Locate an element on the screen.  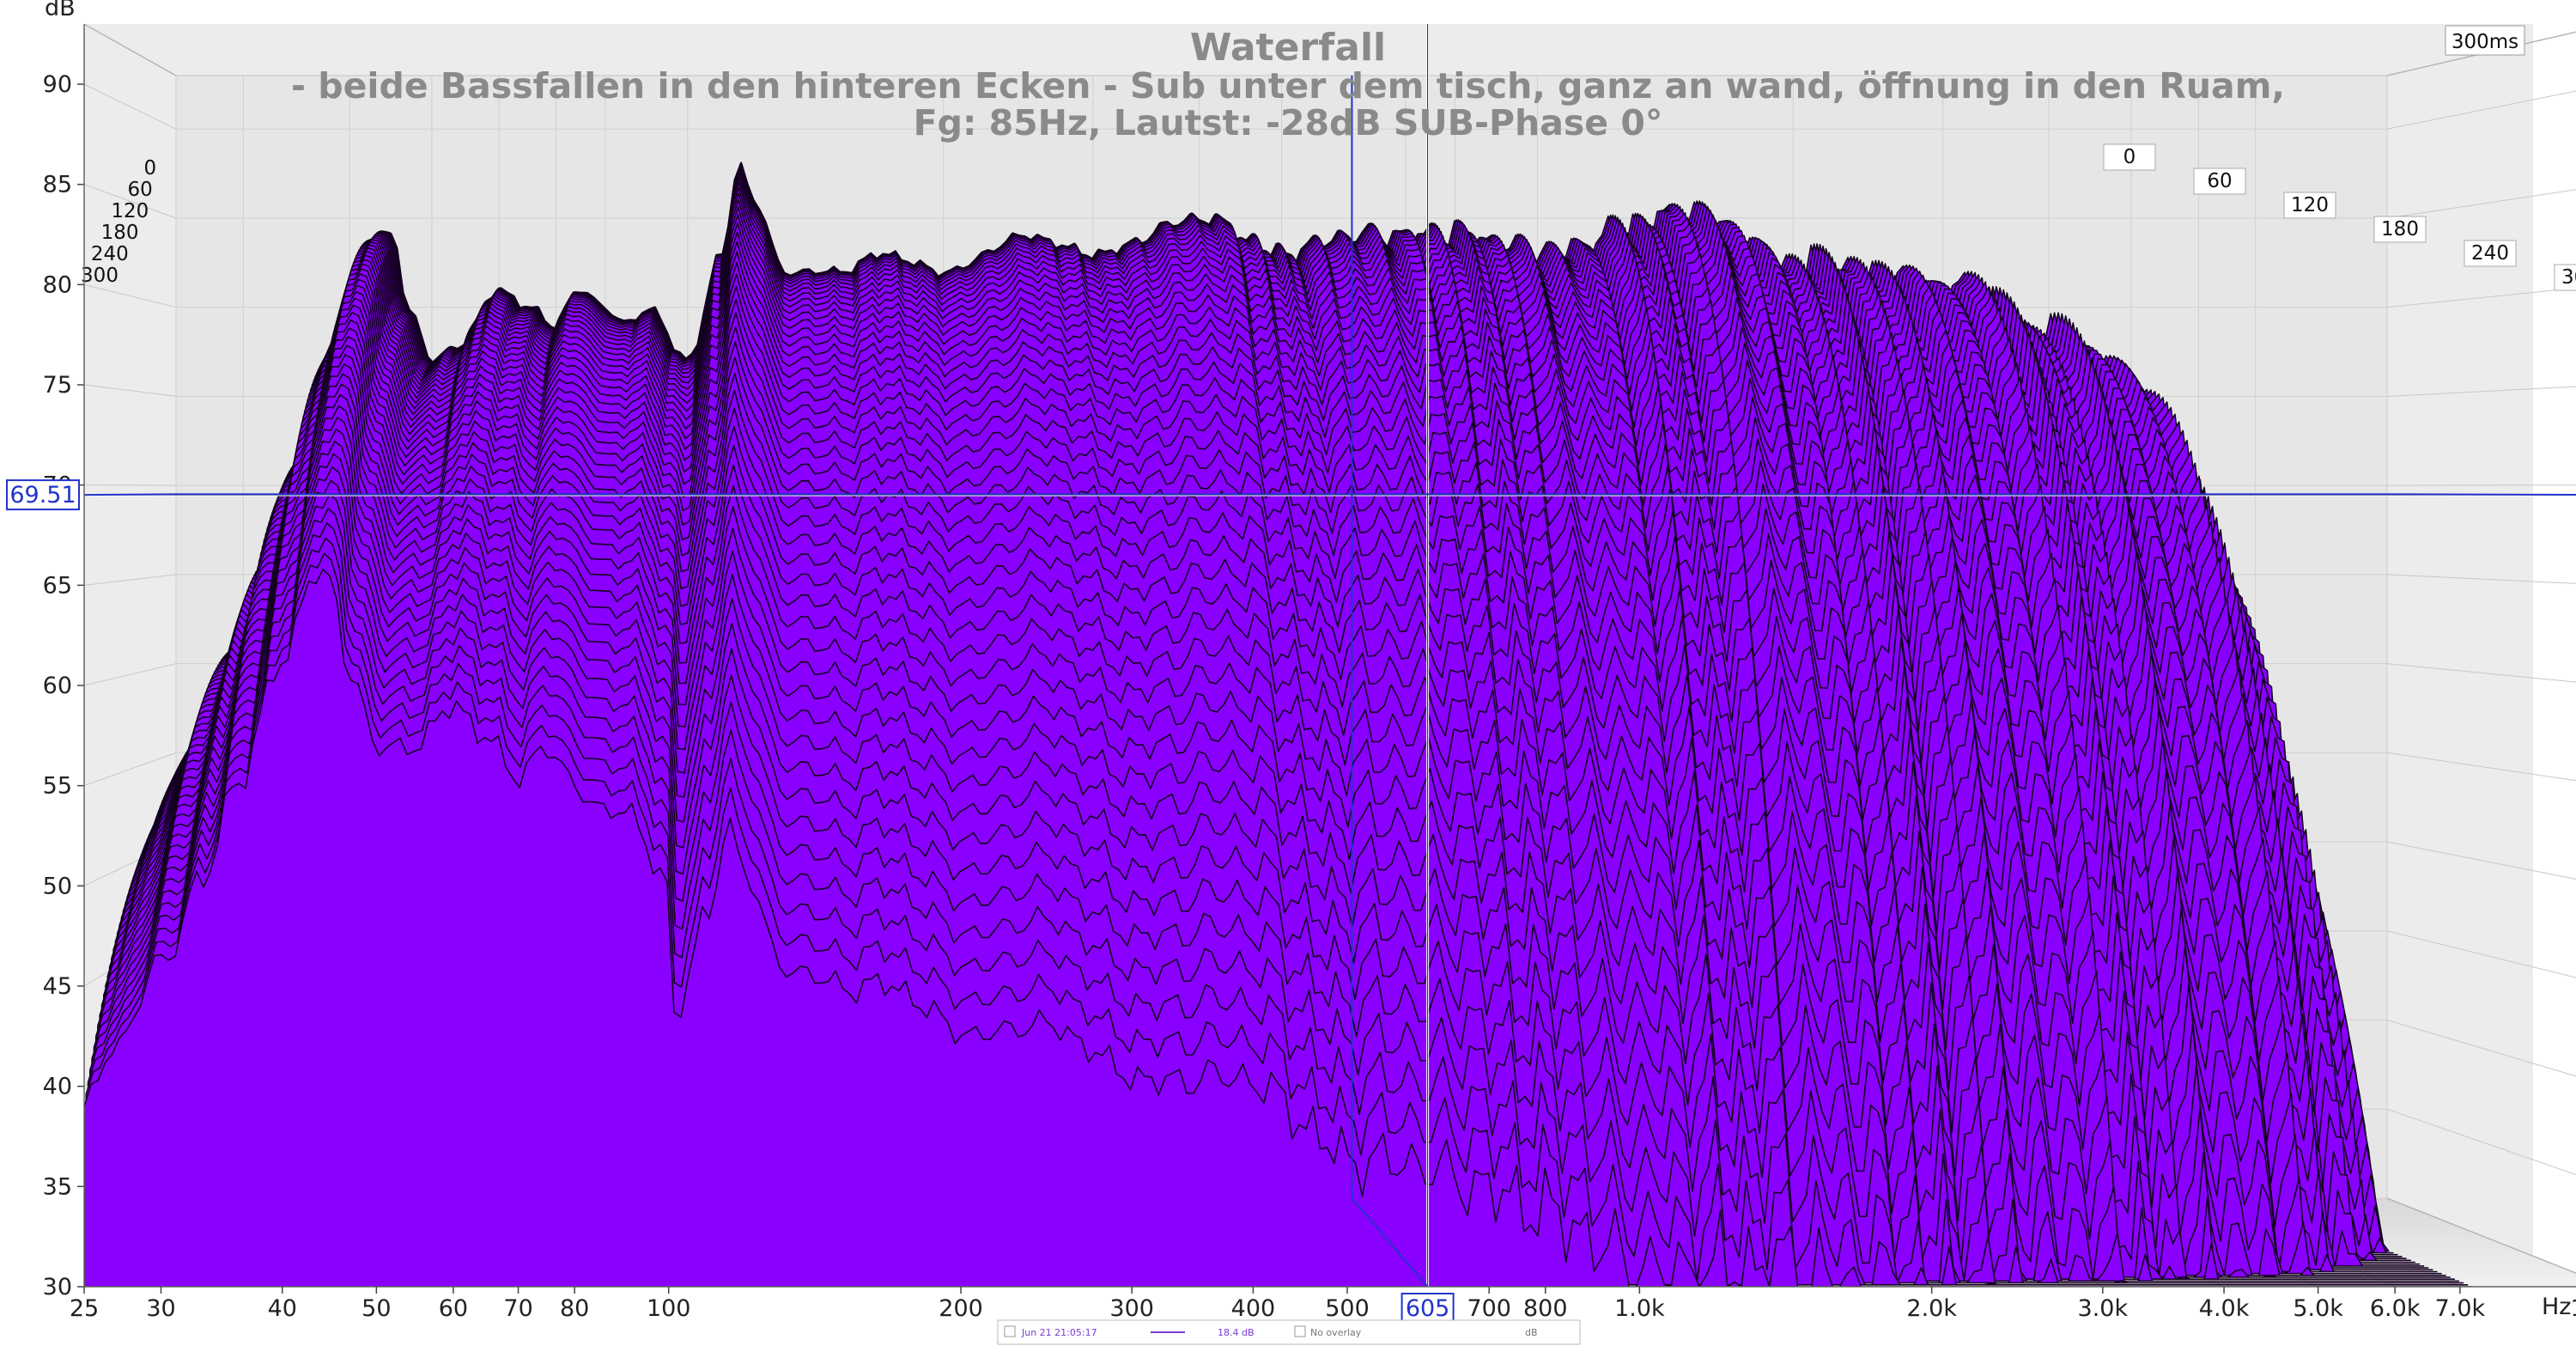
time-label-right-300: 300 is located at coordinates (2566, 277).